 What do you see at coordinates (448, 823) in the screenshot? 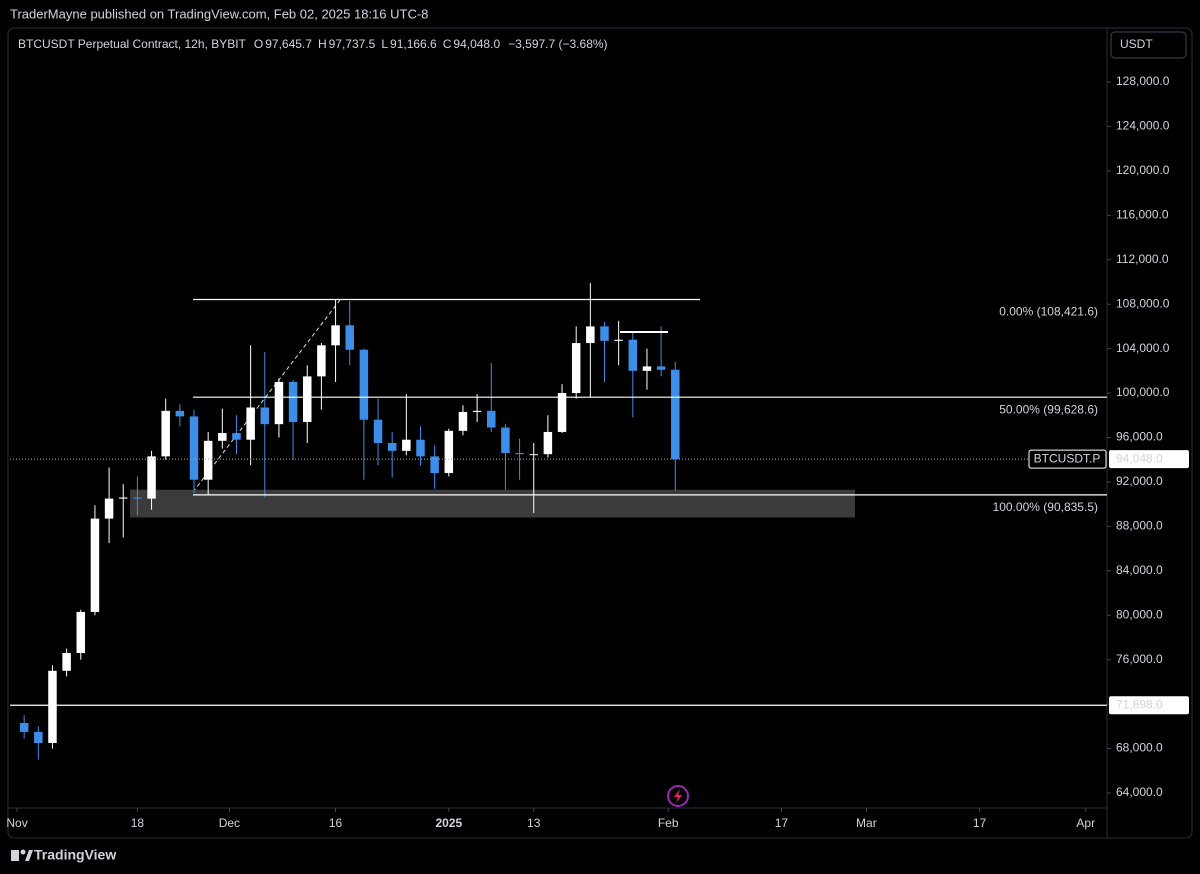
I see `x-tick-label: 2025` at bounding box center [448, 823].